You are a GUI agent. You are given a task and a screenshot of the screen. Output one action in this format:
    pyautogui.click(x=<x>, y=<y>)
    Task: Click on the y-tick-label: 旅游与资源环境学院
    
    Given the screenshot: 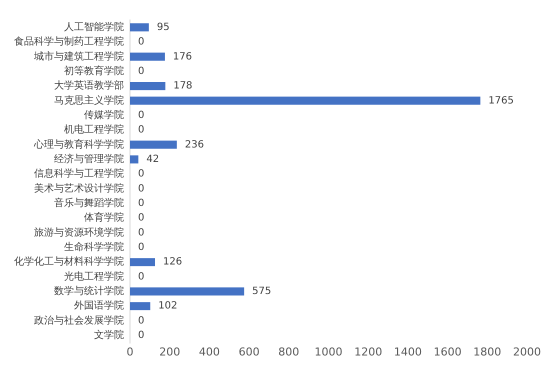 What is the action you would take?
    pyautogui.click(x=79, y=232)
    